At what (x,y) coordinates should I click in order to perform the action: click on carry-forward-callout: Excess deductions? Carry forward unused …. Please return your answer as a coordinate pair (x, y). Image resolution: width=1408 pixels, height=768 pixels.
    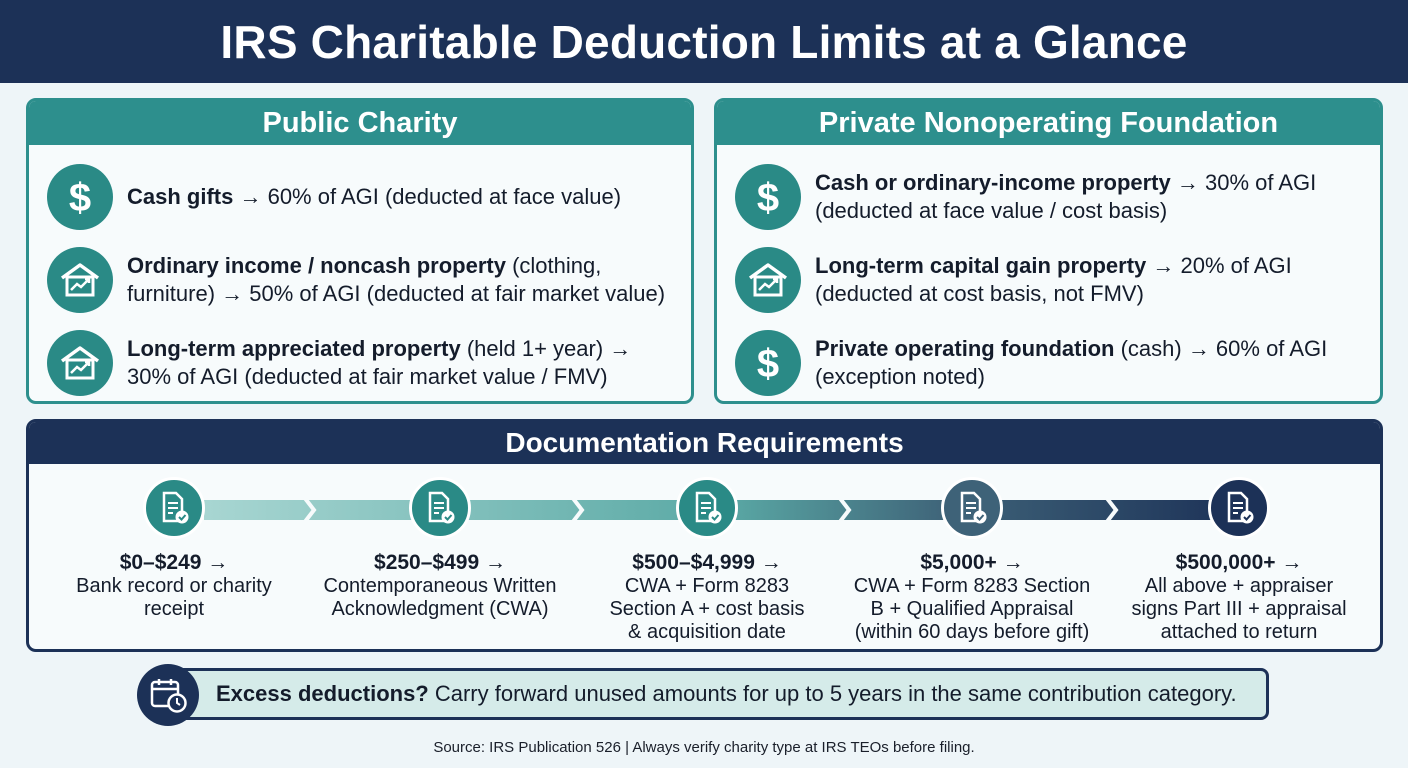
    Looking at the image, I should click on (712, 694).